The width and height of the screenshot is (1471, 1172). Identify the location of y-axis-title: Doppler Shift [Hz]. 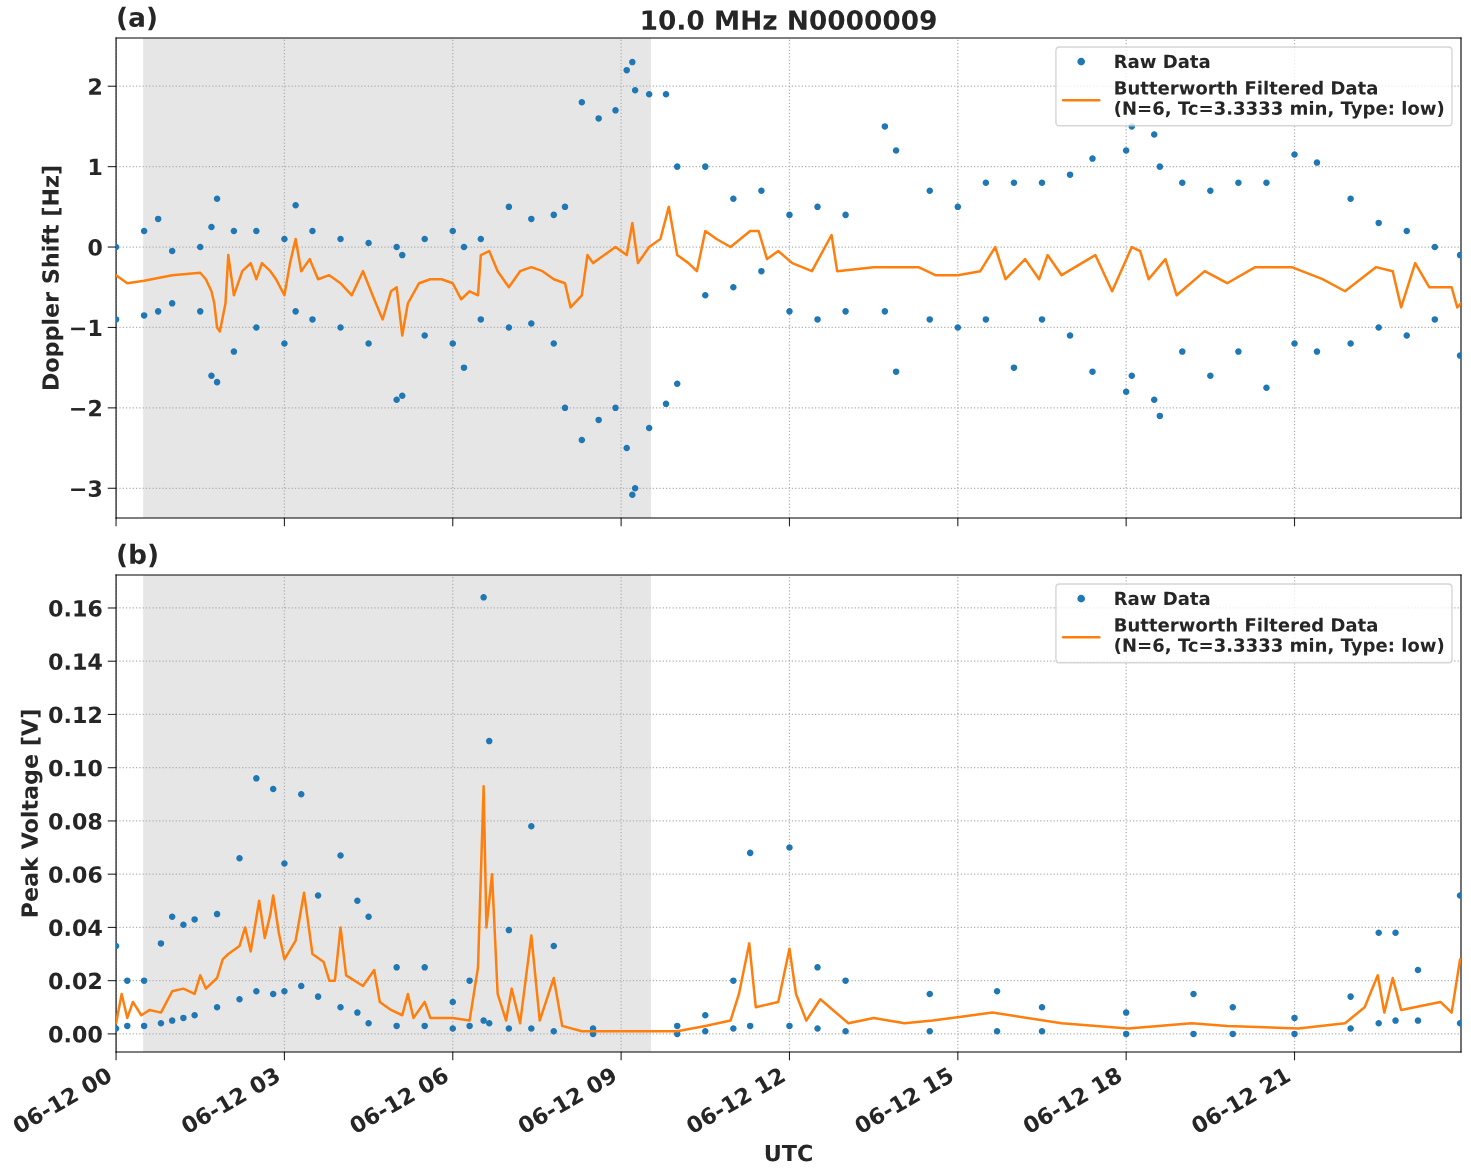
(52, 278).